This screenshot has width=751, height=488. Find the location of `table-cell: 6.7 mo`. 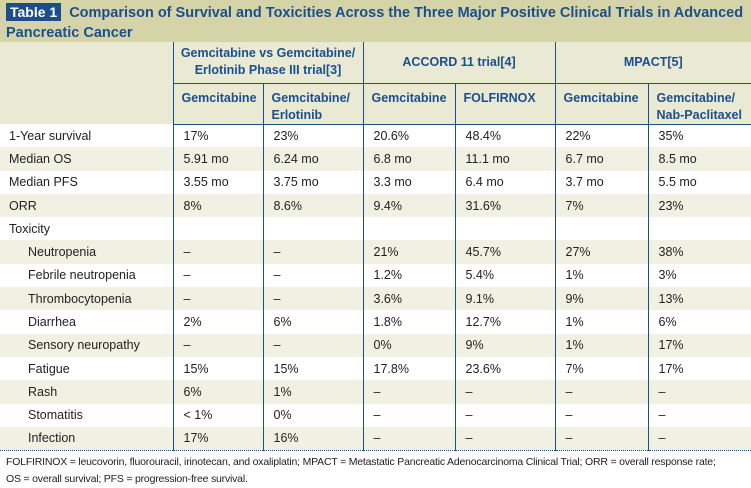

table-cell: 6.7 mo is located at coordinates (601, 159).